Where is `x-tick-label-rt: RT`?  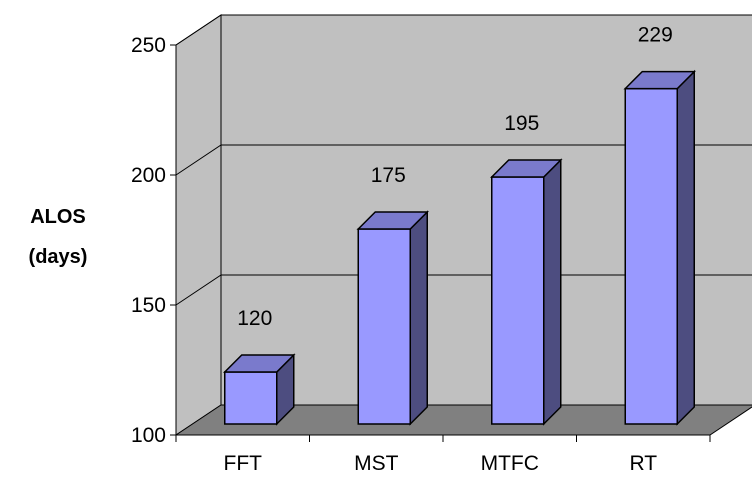 x-tick-label-rt: RT is located at coordinates (643, 463).